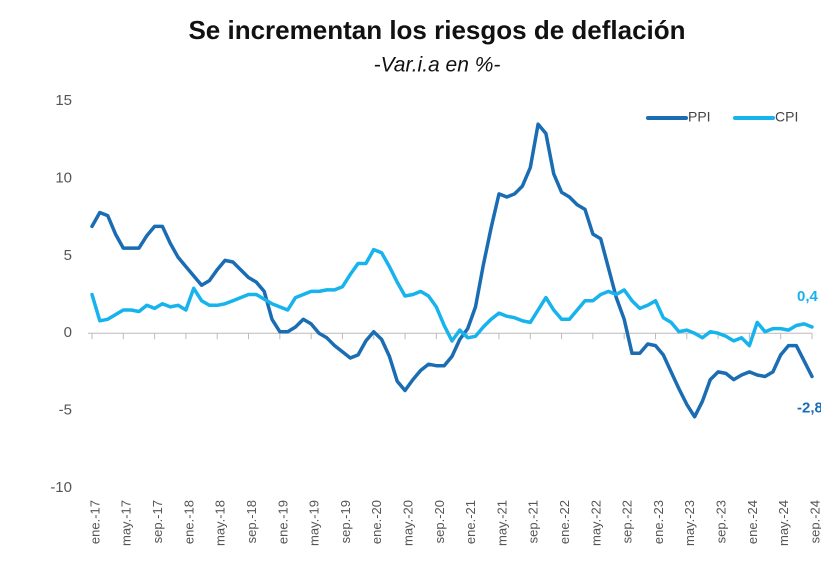 This screenshot has width=821, height=563. Describe the element at coordinates (470, 522) in the screenshot. I see `x-tick-label: ene.-21` at that location.